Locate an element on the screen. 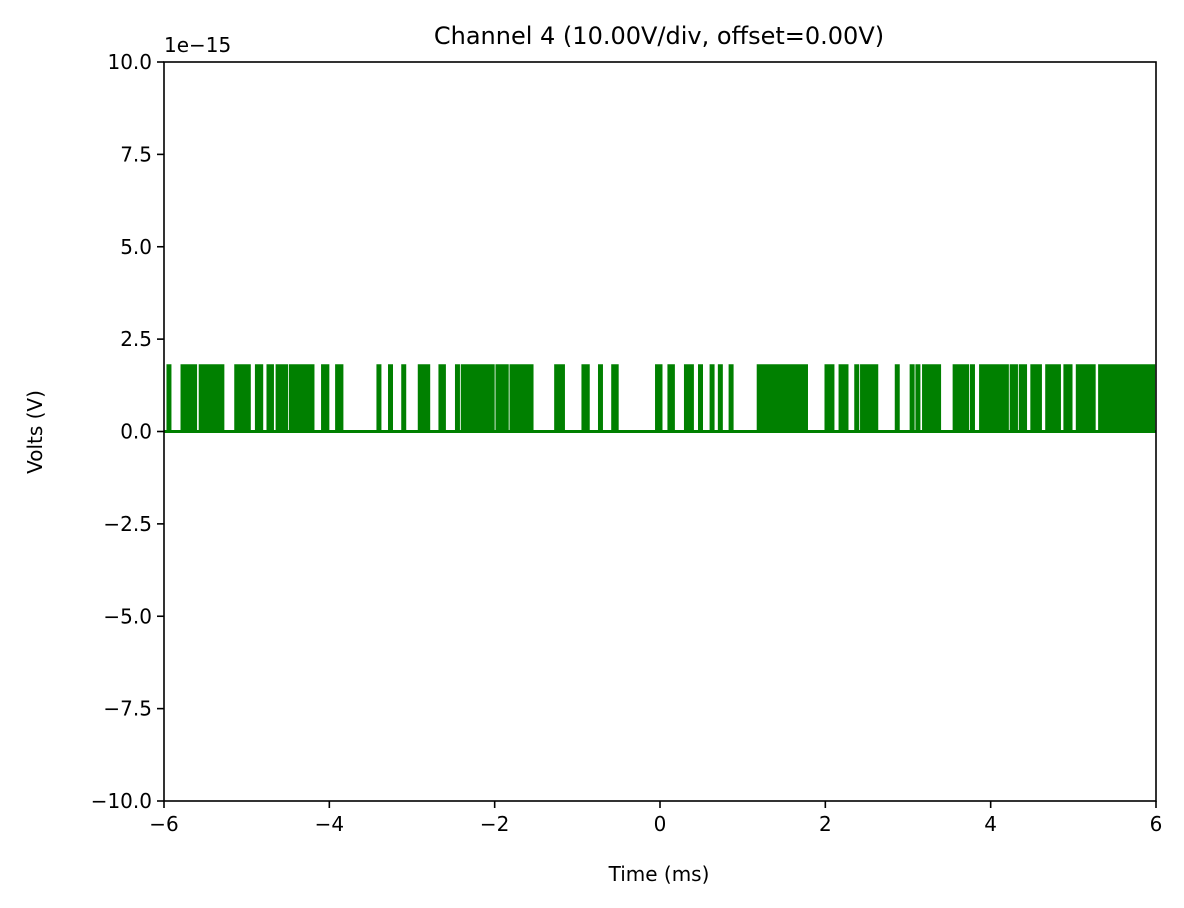 The height and width of the screenshot is (908, 1184). x-tick-label: −2 is located at coordinates (494, 824).